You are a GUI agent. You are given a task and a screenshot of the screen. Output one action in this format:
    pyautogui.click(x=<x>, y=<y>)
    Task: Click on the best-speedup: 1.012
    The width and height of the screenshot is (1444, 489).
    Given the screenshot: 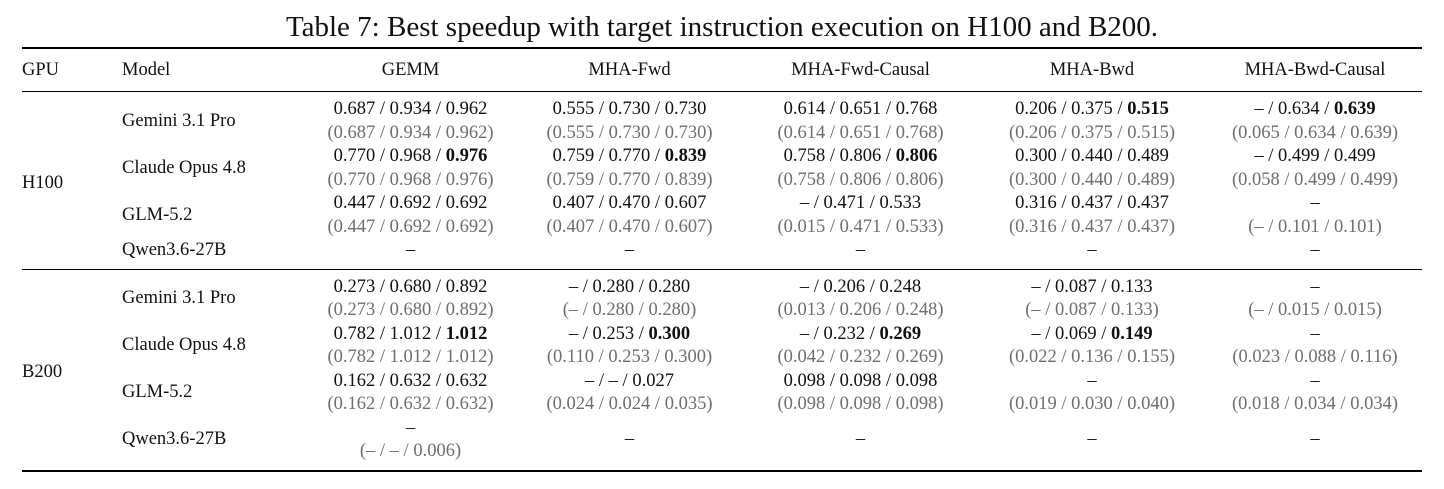 What is the action you would take?
    pyautogui.click(x=466, y=333)
    